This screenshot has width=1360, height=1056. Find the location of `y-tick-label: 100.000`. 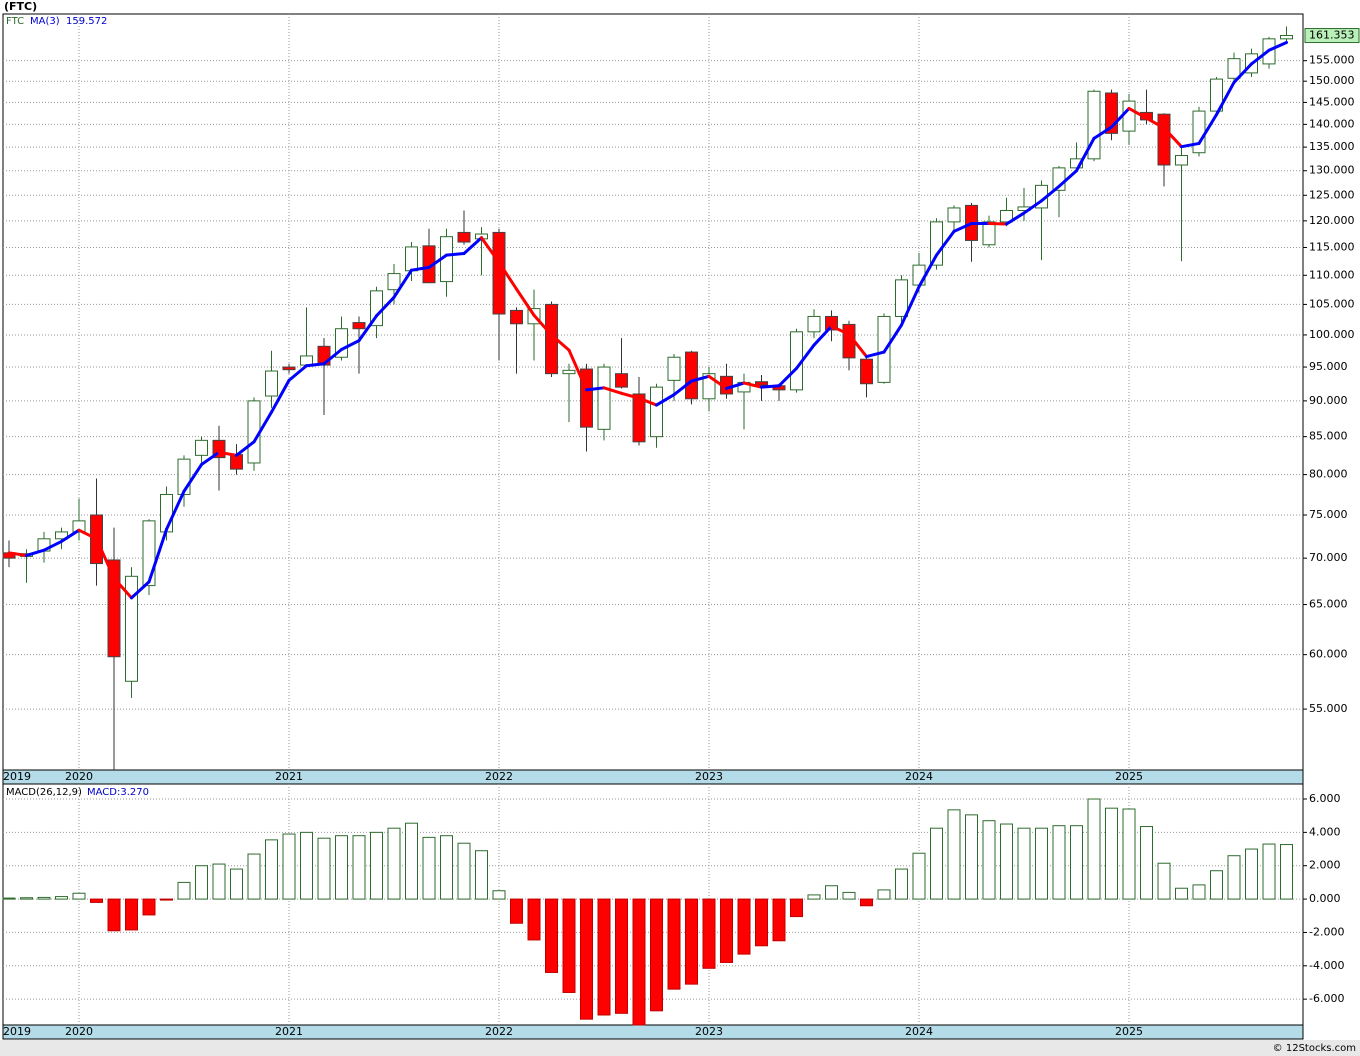

y-tick-label: 100.000 is located at coordinates (1332, 334).